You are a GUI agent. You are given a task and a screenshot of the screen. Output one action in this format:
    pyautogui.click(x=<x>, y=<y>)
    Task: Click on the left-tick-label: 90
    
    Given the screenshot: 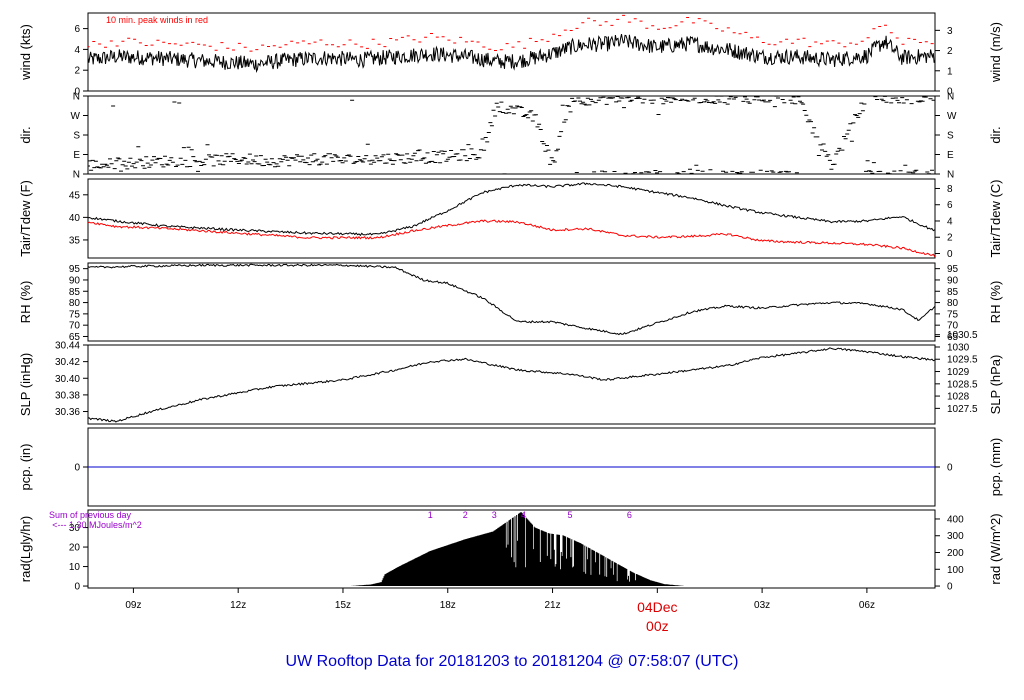 What is the action you would take?
    pyautogui.click(x=75, y=280)
    